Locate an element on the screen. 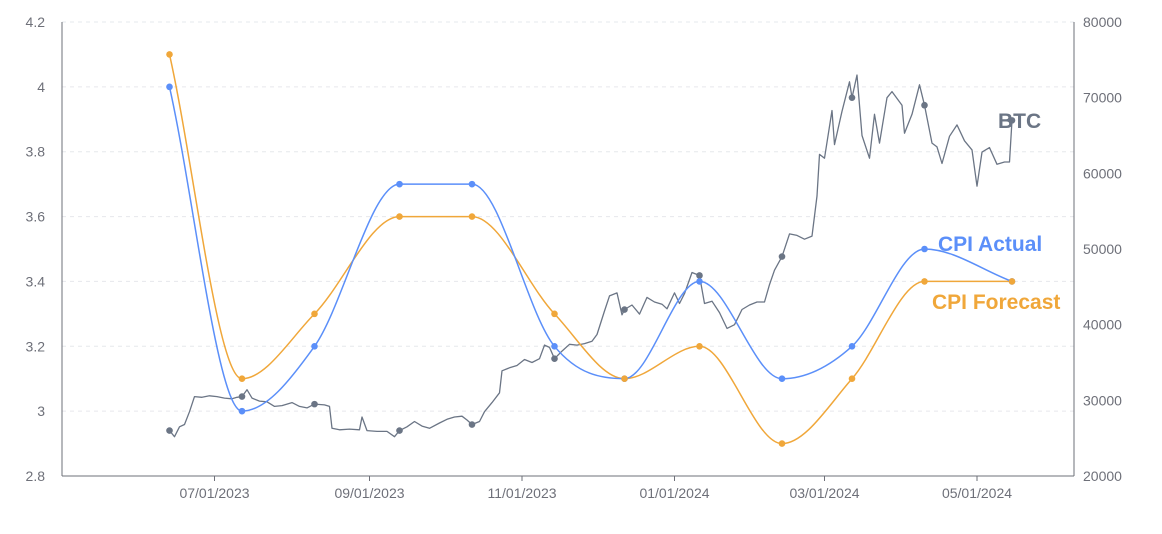  x-tick-label: 05/01/2024 is located at coordinates (977, 493).